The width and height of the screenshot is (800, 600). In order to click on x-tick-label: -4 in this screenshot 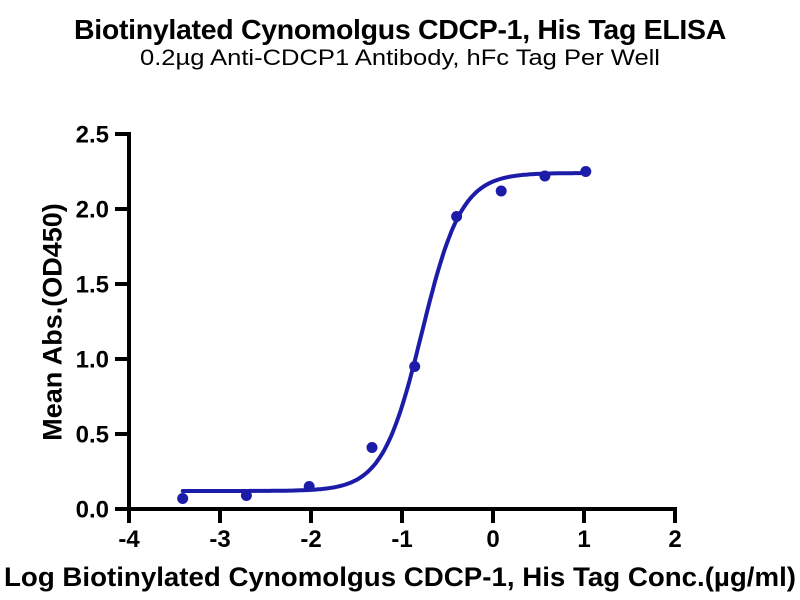, I will do `click(129, 539)`.